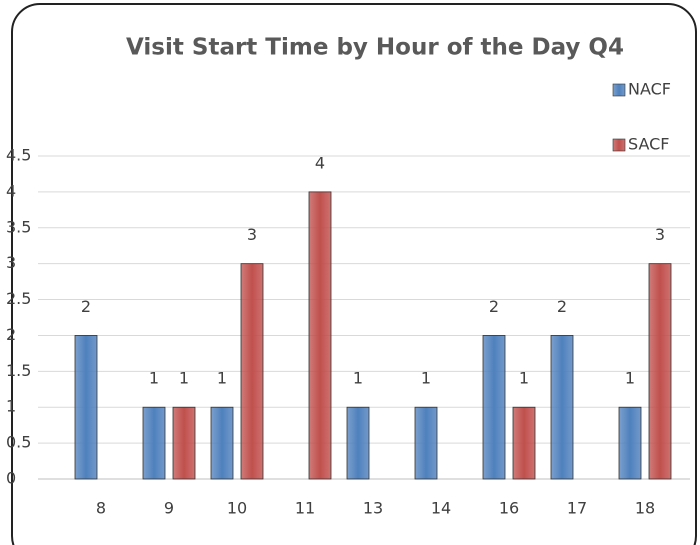 Image resolution: width=700 pixels, height=545 pixels. What do you see at coordinates (18, 226) in the screenshot?
I see `y-tick-label: 3.5` at bounding box center [18, 226].